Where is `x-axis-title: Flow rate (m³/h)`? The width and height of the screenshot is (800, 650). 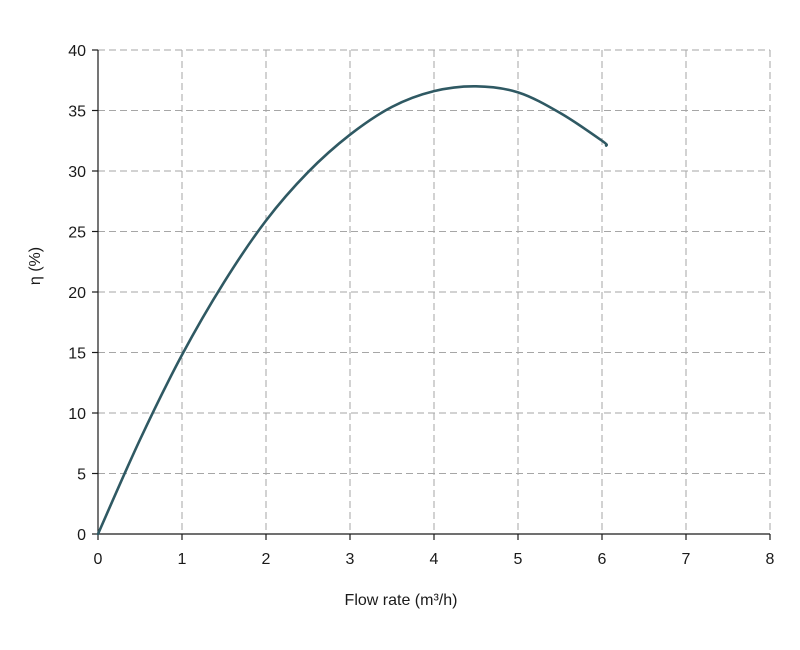
x-axis-title: Flow rate (m³/h) is located at coordinates (401, 600).